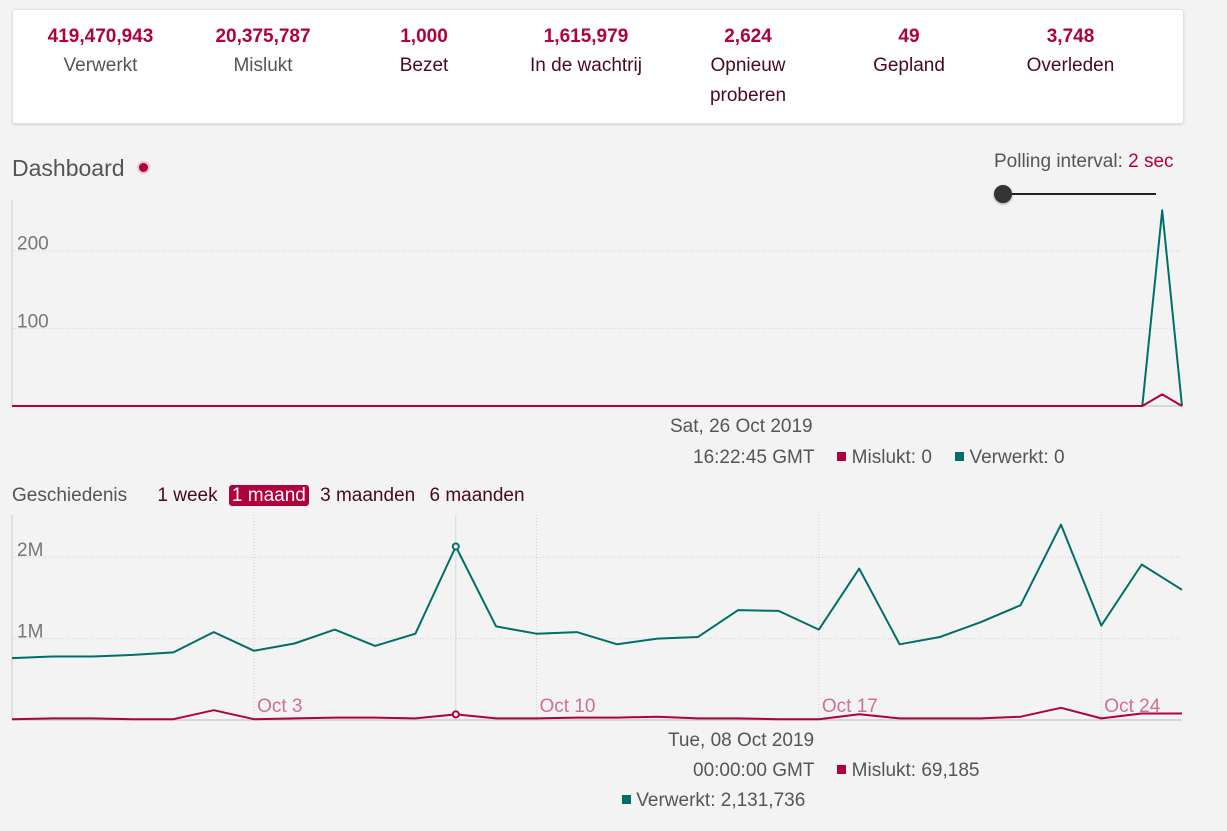  Describe the element at coordinates (741, 740) in the screenshot. I see `history-legend-date: Tue, 08 Oct 2019` at that location.